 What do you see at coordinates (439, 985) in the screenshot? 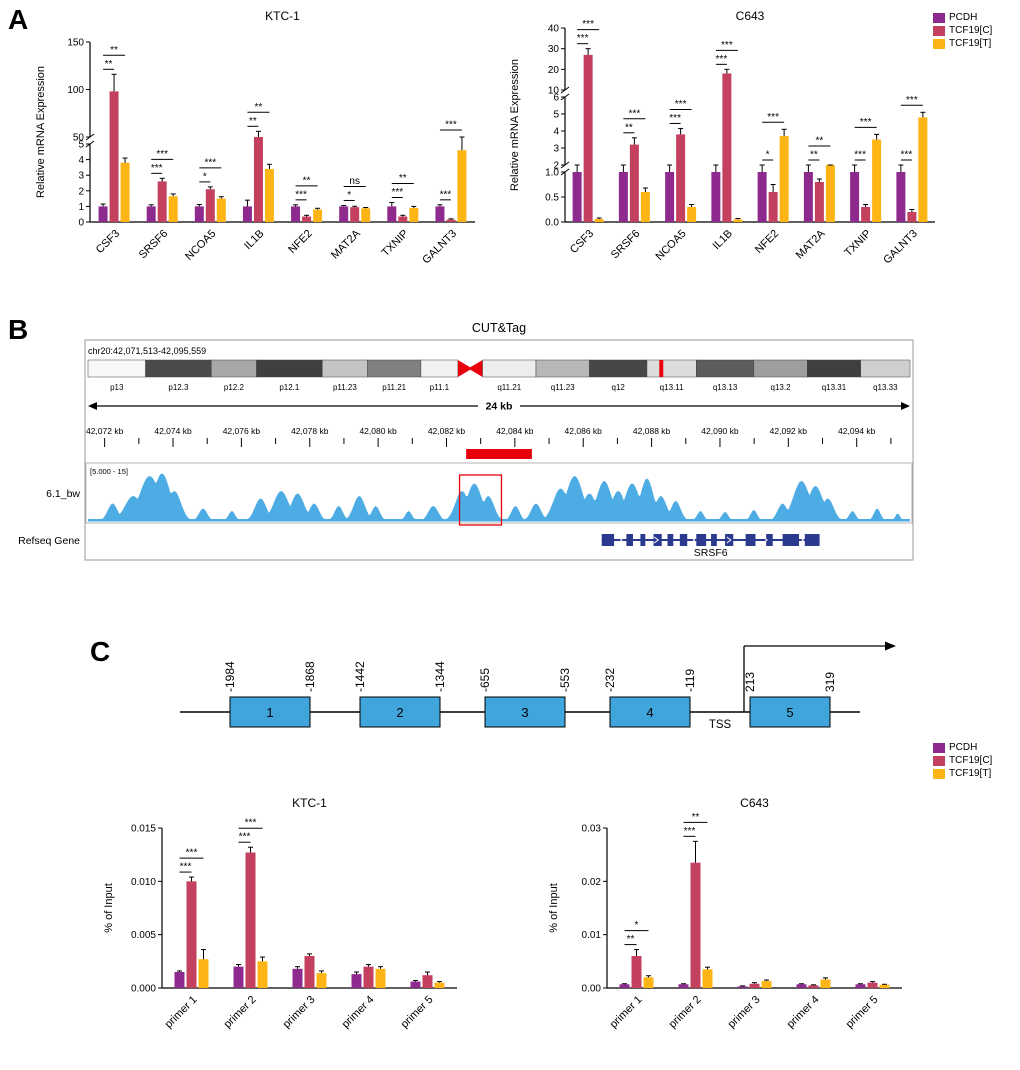
I see `bar-TCF19[T]-primer 5` at bounding box center [439, 985].